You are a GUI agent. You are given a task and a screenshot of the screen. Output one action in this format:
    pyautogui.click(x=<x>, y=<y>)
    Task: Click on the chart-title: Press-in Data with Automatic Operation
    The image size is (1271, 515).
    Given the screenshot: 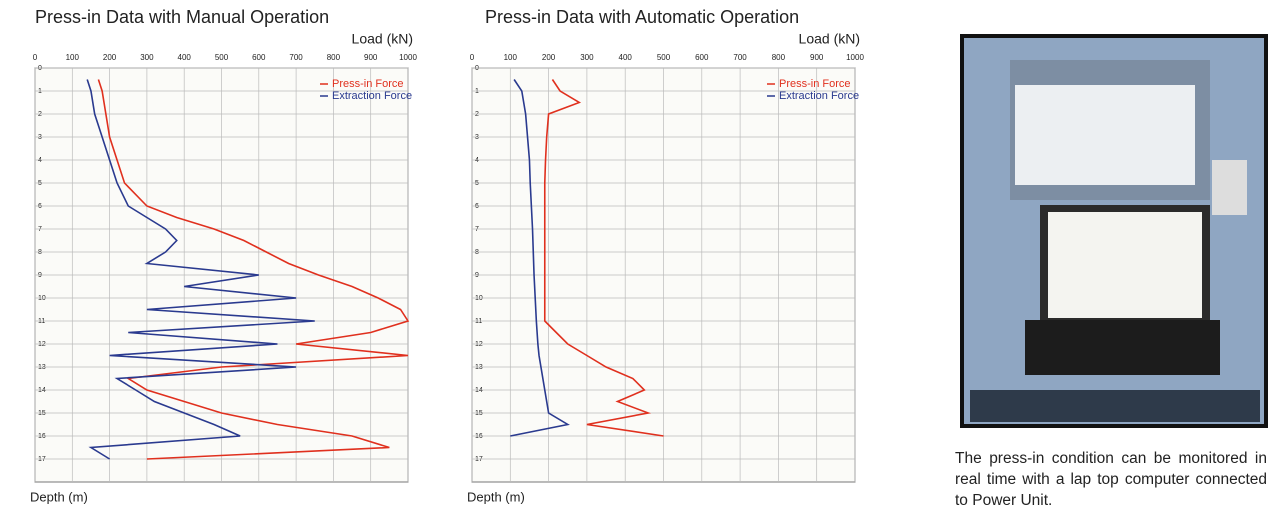 What is the action you would take?
    pyautogui.click(x=642, y=17)
    